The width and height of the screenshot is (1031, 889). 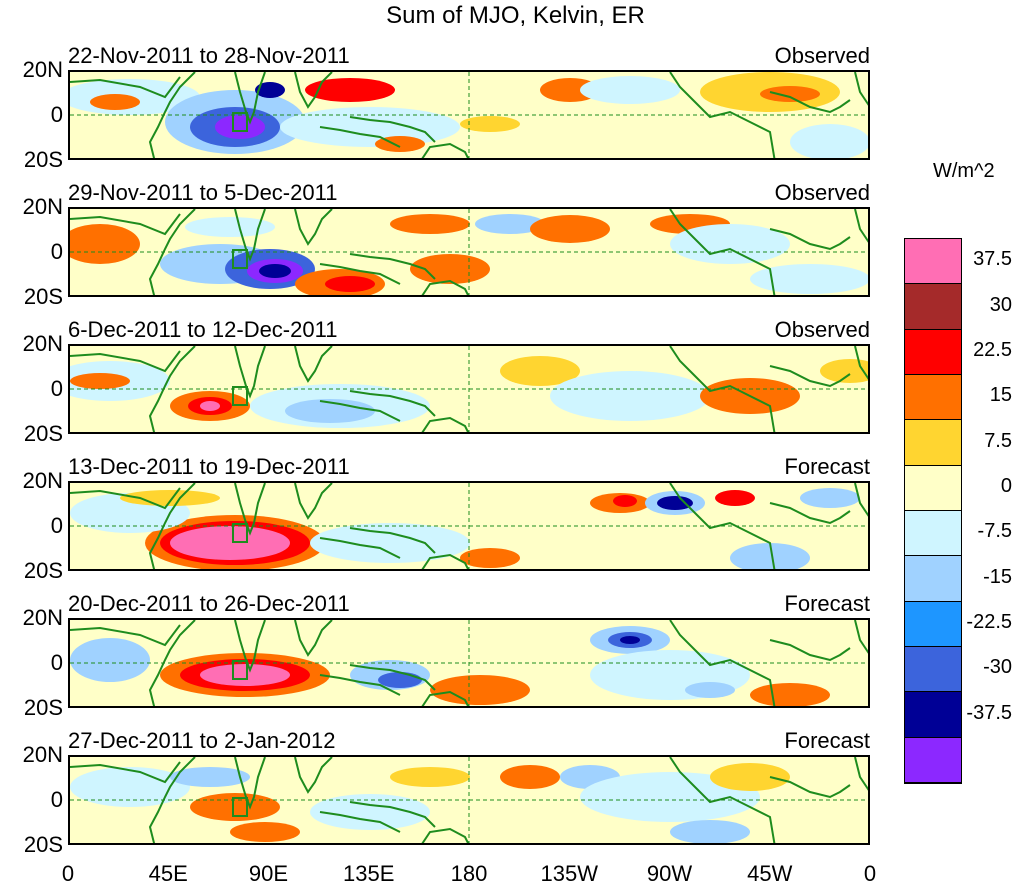 I want to click on colorbar-tick-label: -7.5, so click(x=994, y=531).